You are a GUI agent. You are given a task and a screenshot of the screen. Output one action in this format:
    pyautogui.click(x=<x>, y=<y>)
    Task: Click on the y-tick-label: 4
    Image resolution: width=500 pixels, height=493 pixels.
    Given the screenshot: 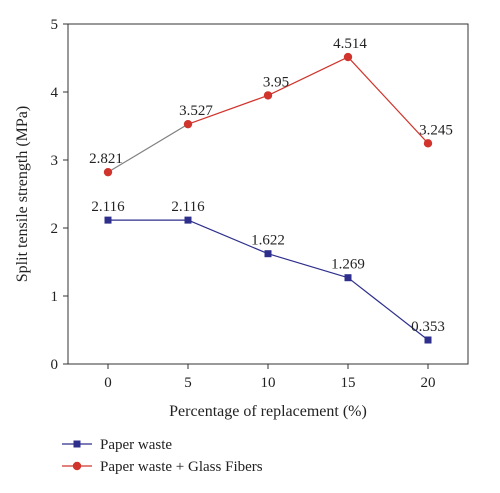 What is the action you would take?
    pyautogui.click(x=55, y=93)
    